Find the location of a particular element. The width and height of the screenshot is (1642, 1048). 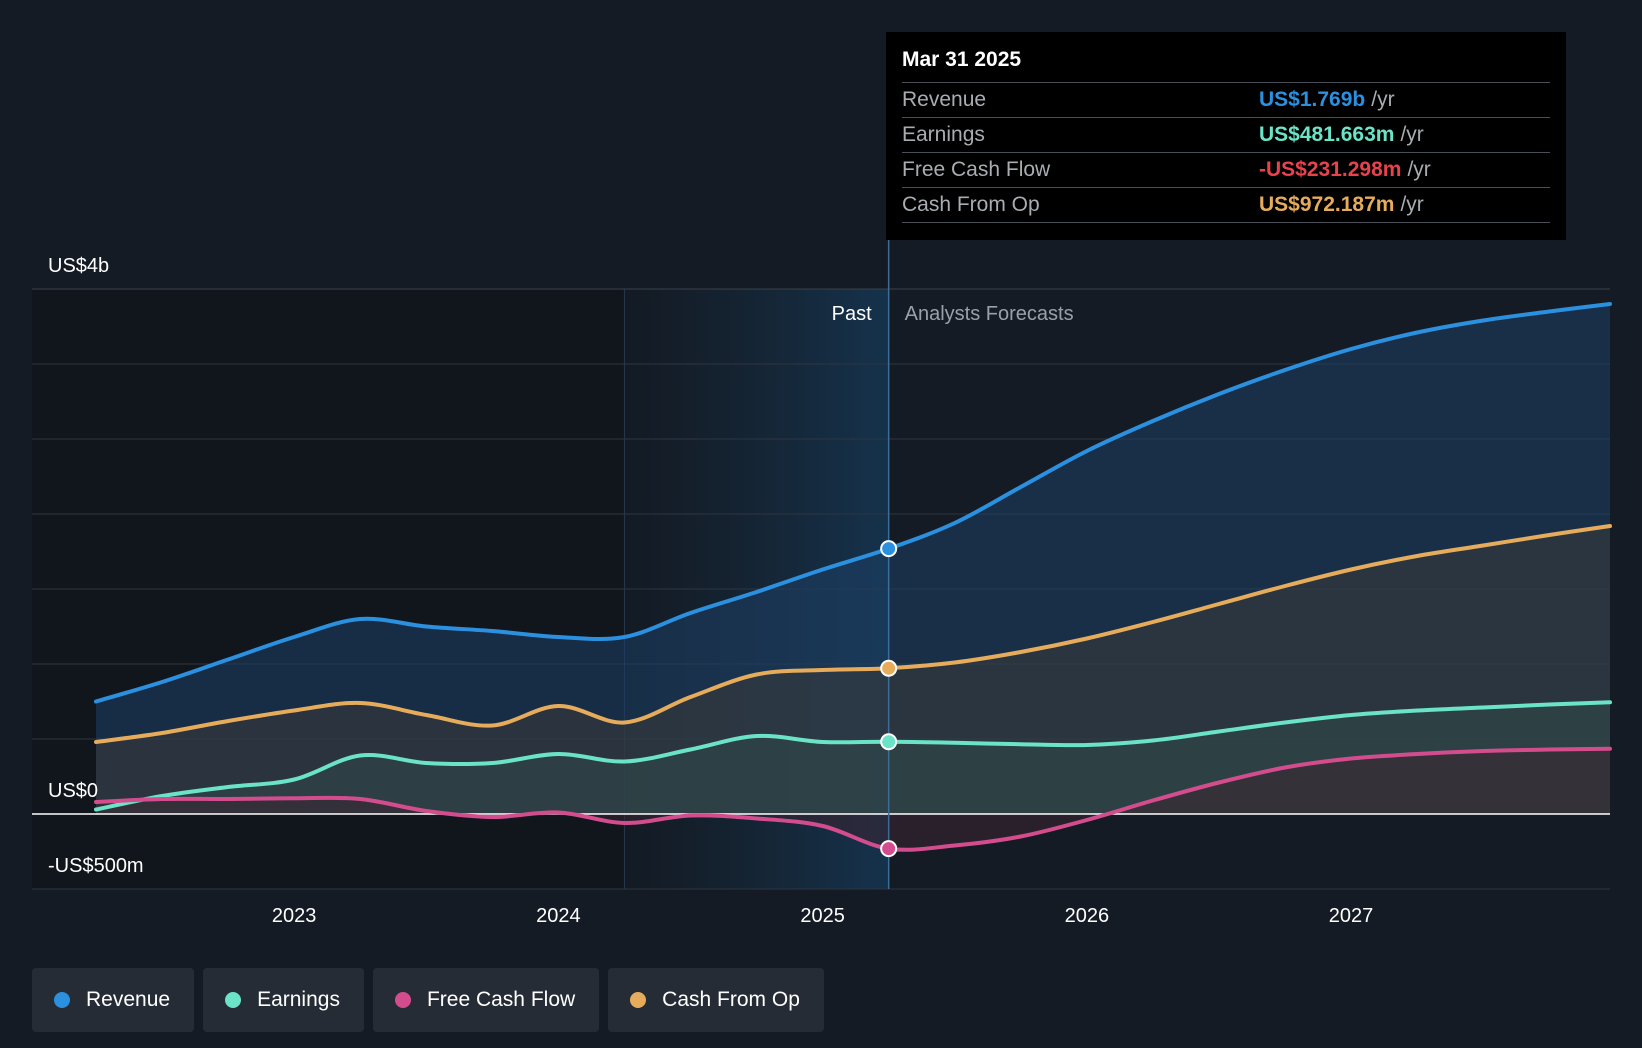

tooltip-row-revenue: Revenue US$1.769b /yr is located at coordinates (1226, 99).